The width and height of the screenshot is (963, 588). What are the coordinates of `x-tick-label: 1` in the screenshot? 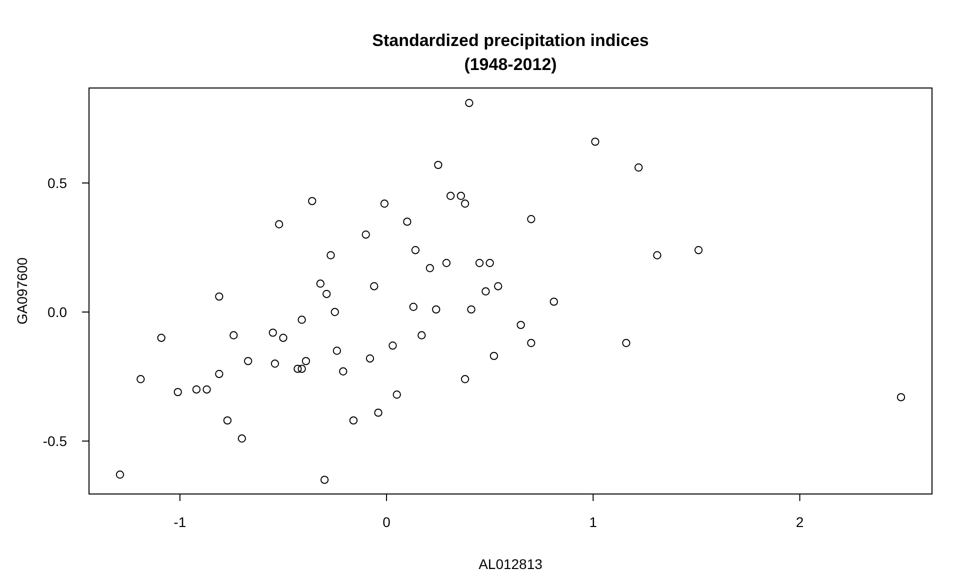 It's located at (593, 522).